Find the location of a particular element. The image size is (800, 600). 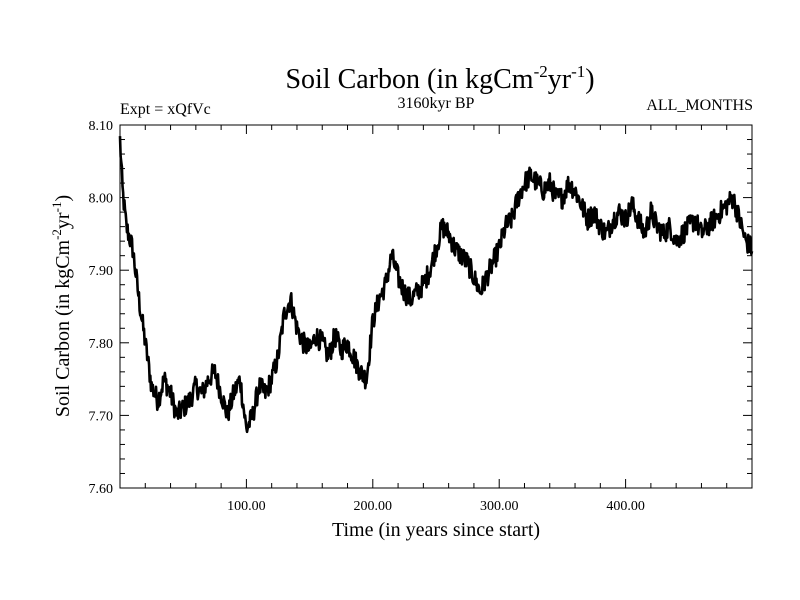

period-label: 3160kyr BP is located at coordinates (436, 103).